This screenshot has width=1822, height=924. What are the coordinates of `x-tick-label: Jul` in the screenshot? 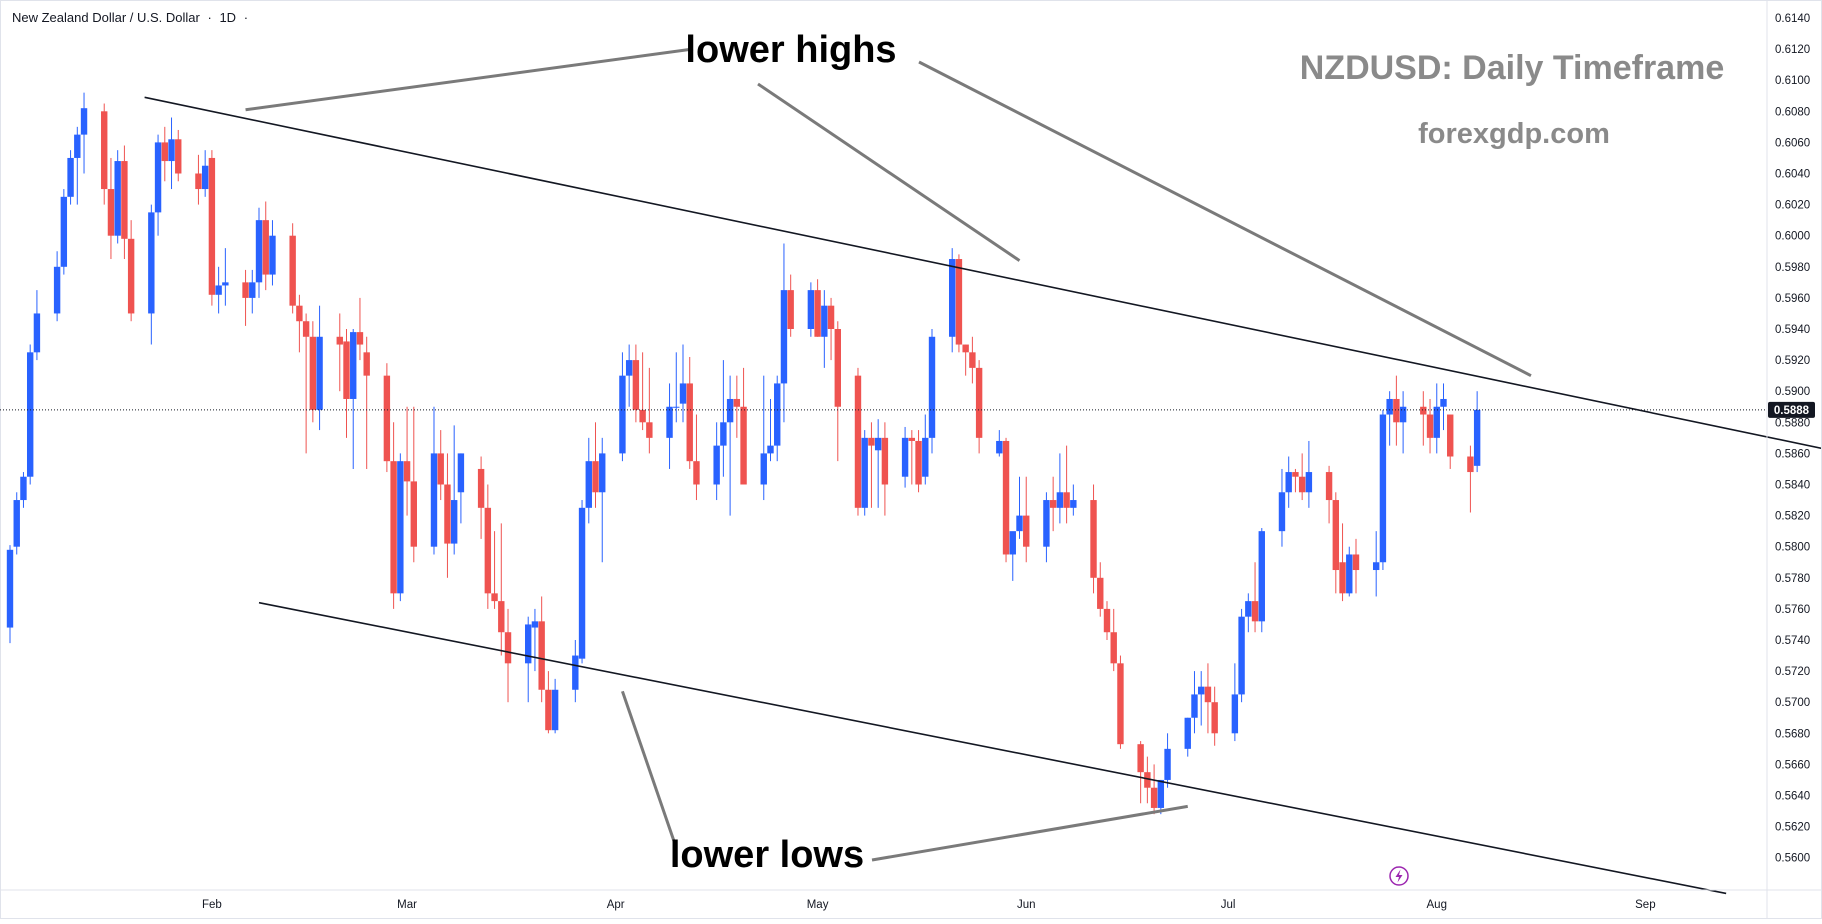 It's located at (1228, 905).